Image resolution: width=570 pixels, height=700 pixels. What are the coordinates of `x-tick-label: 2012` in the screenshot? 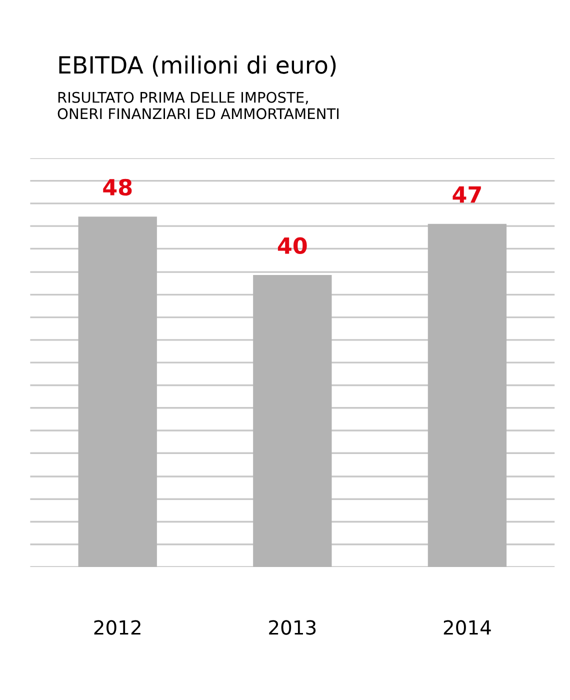 It's located at (117, 627).